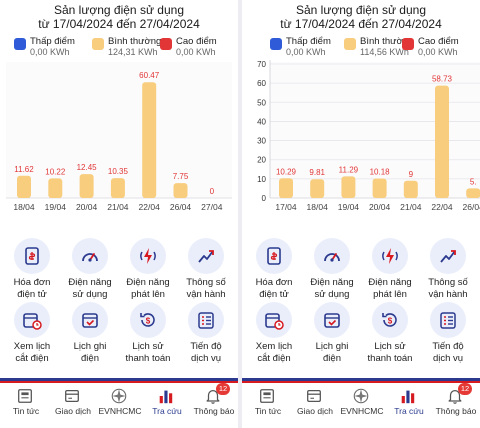  I want to click on bar-value-label: 58.73, so click(442, 79).